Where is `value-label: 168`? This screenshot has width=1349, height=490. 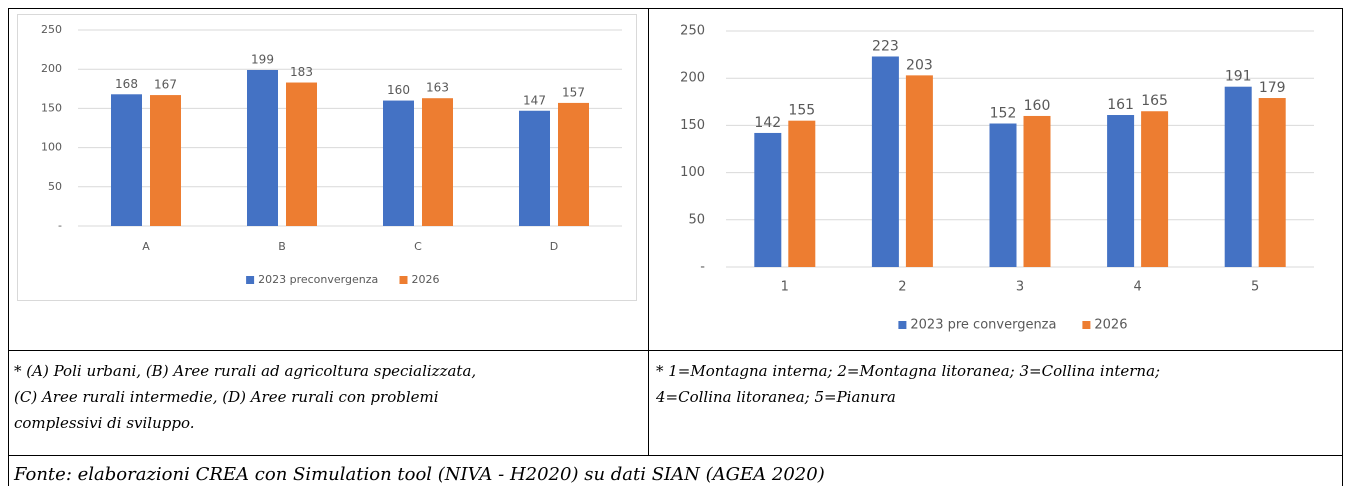
value-label: 168 is located at coordinates (126, 84).